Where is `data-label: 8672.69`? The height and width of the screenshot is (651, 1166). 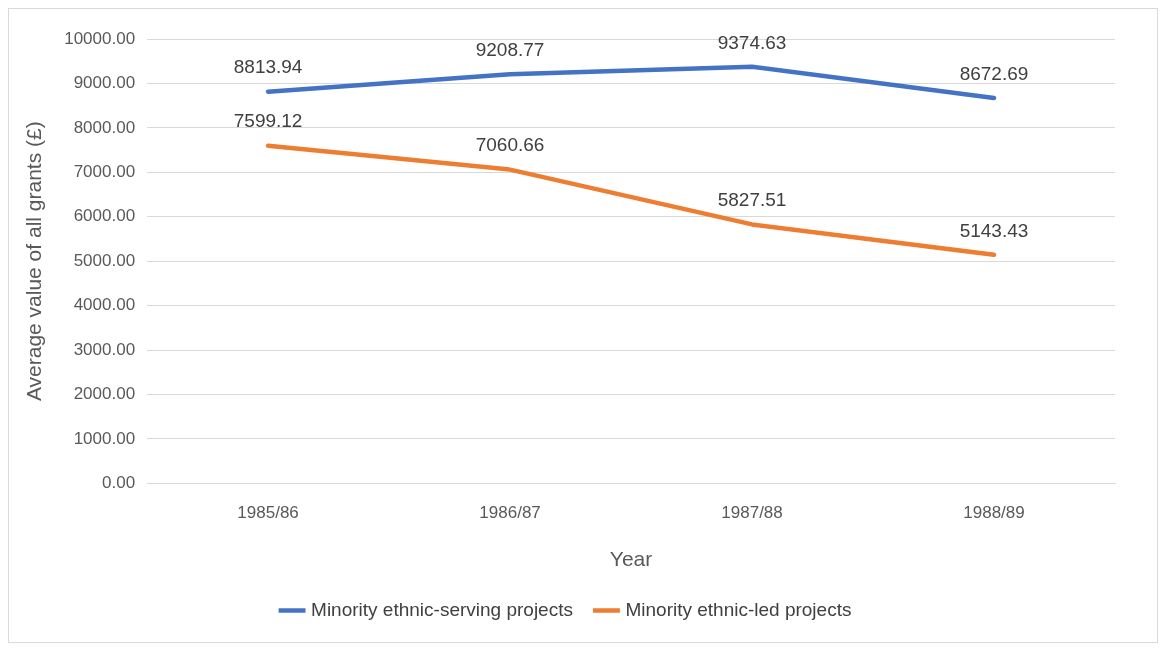 data-label: 8672.69 is located at coordinates (994, 73).